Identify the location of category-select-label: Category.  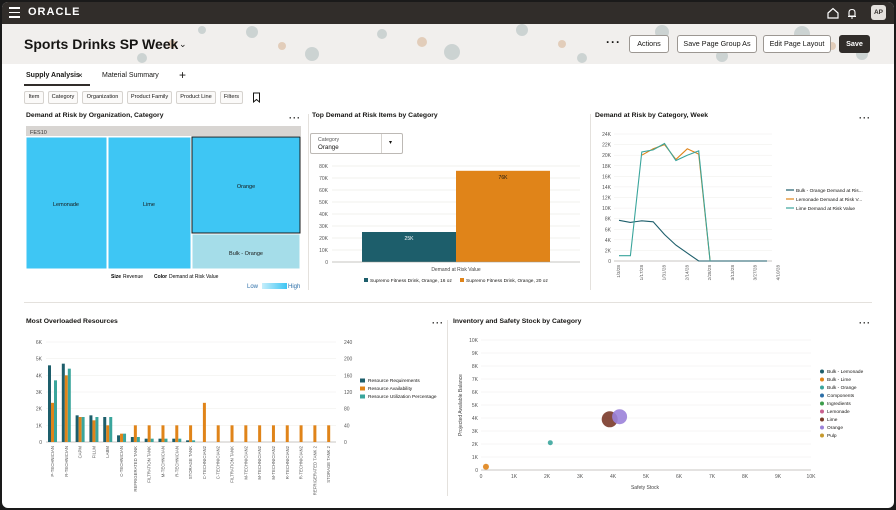
(329, 140).